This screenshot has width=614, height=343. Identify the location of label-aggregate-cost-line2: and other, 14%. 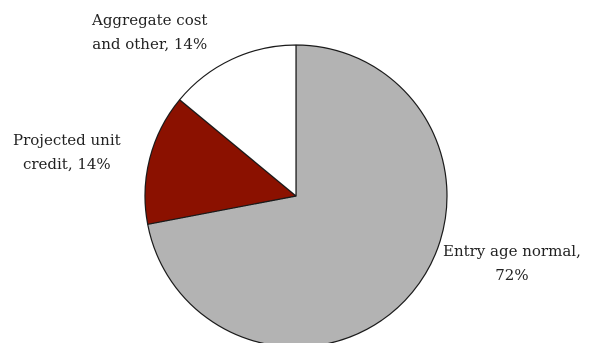
(150, 44).